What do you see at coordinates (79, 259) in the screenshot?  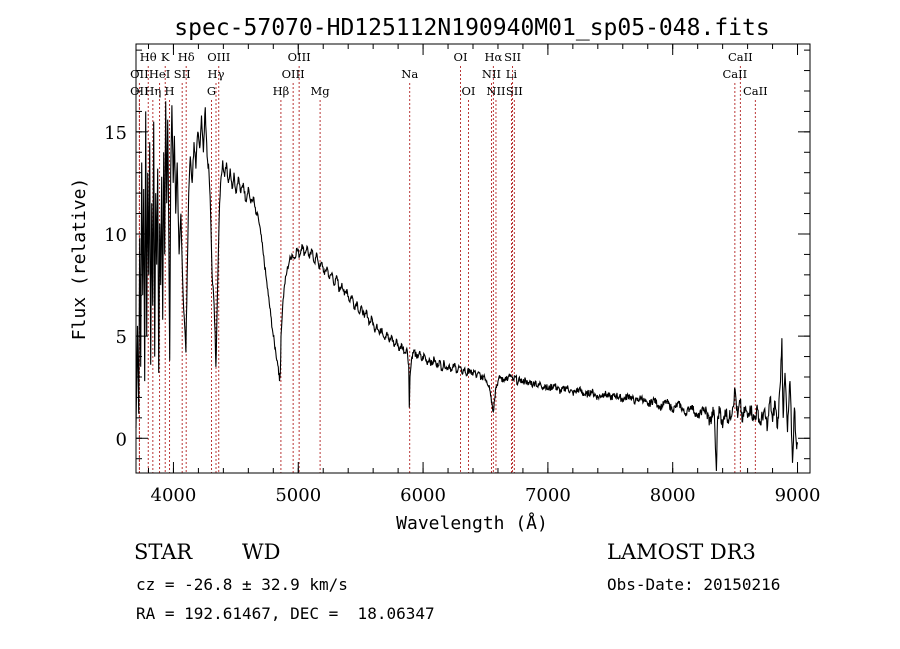 I see `y-axis-label: Flux (relative)` at bounding box center [79, 259].